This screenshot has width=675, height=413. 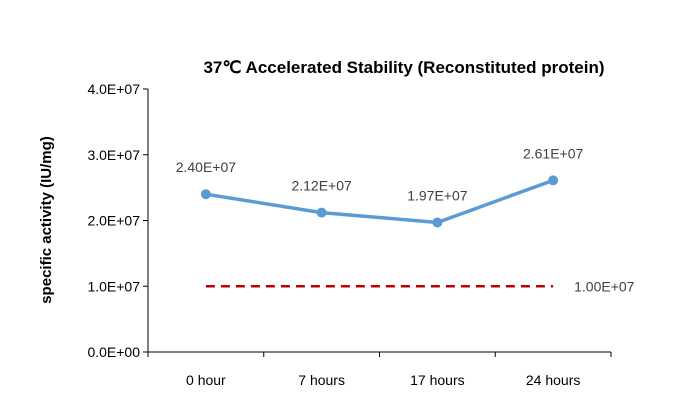 What do you see at coordinates (206, 380) in the screenshot?
I see `x-tick-label: 0 hour` at bounding box center [206, 380].